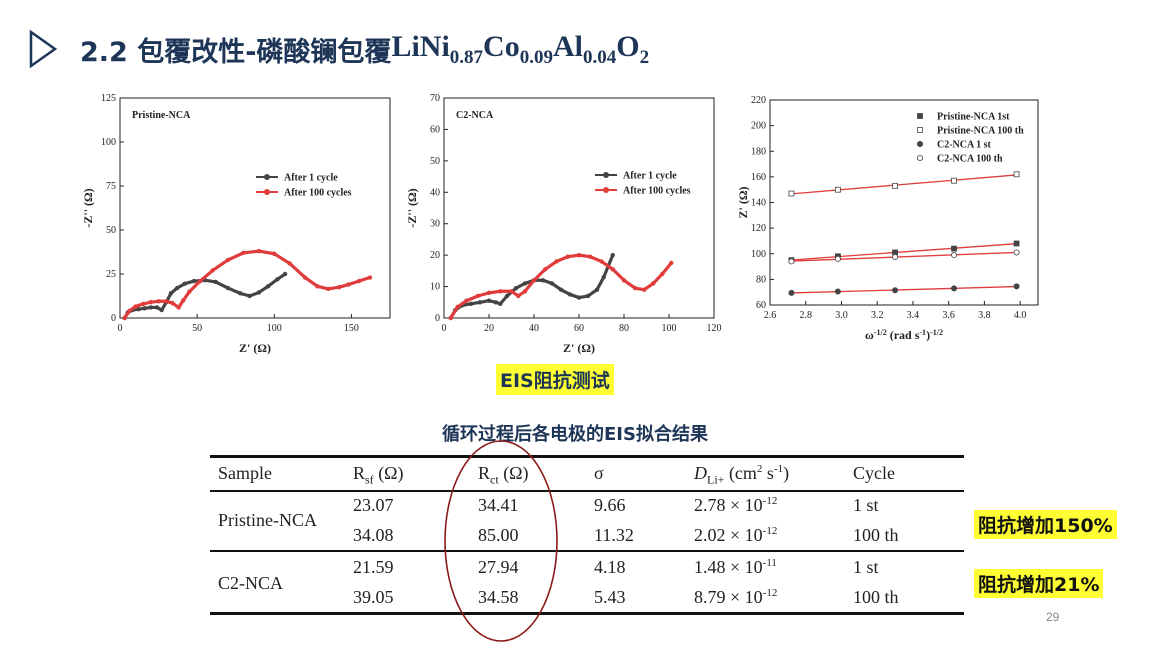 The width and height of the screenshot is (1150, 647). What do you see at coordinates (251, 583) in the screenshot?
I see `group-sample-c2: C2-NCA` at bounding box center [251, 583].